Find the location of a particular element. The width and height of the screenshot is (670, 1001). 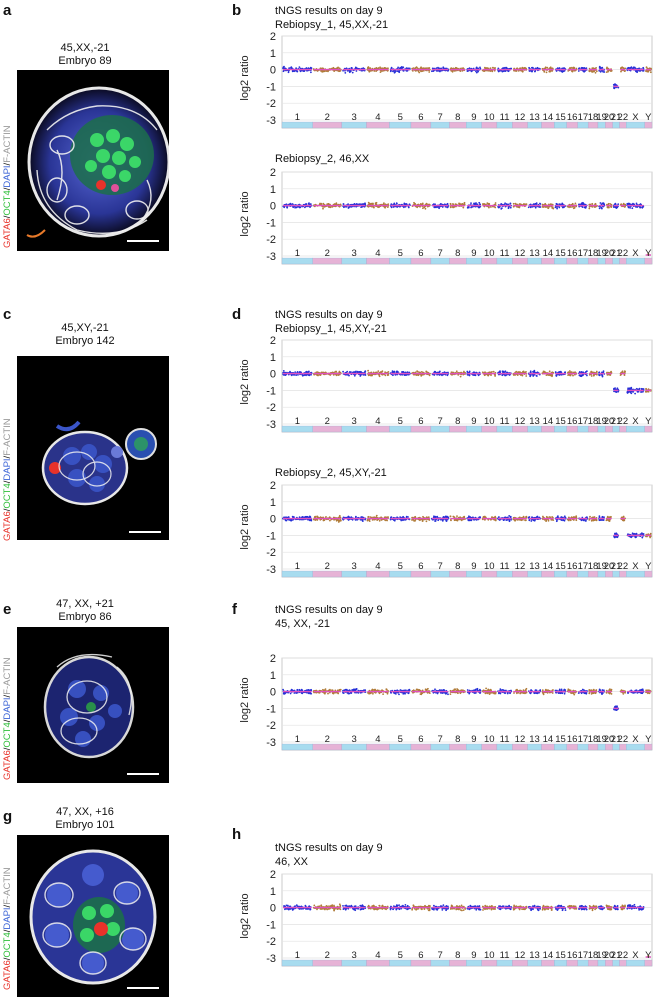

chromosome-5-points is located at coordinates (400, 70).